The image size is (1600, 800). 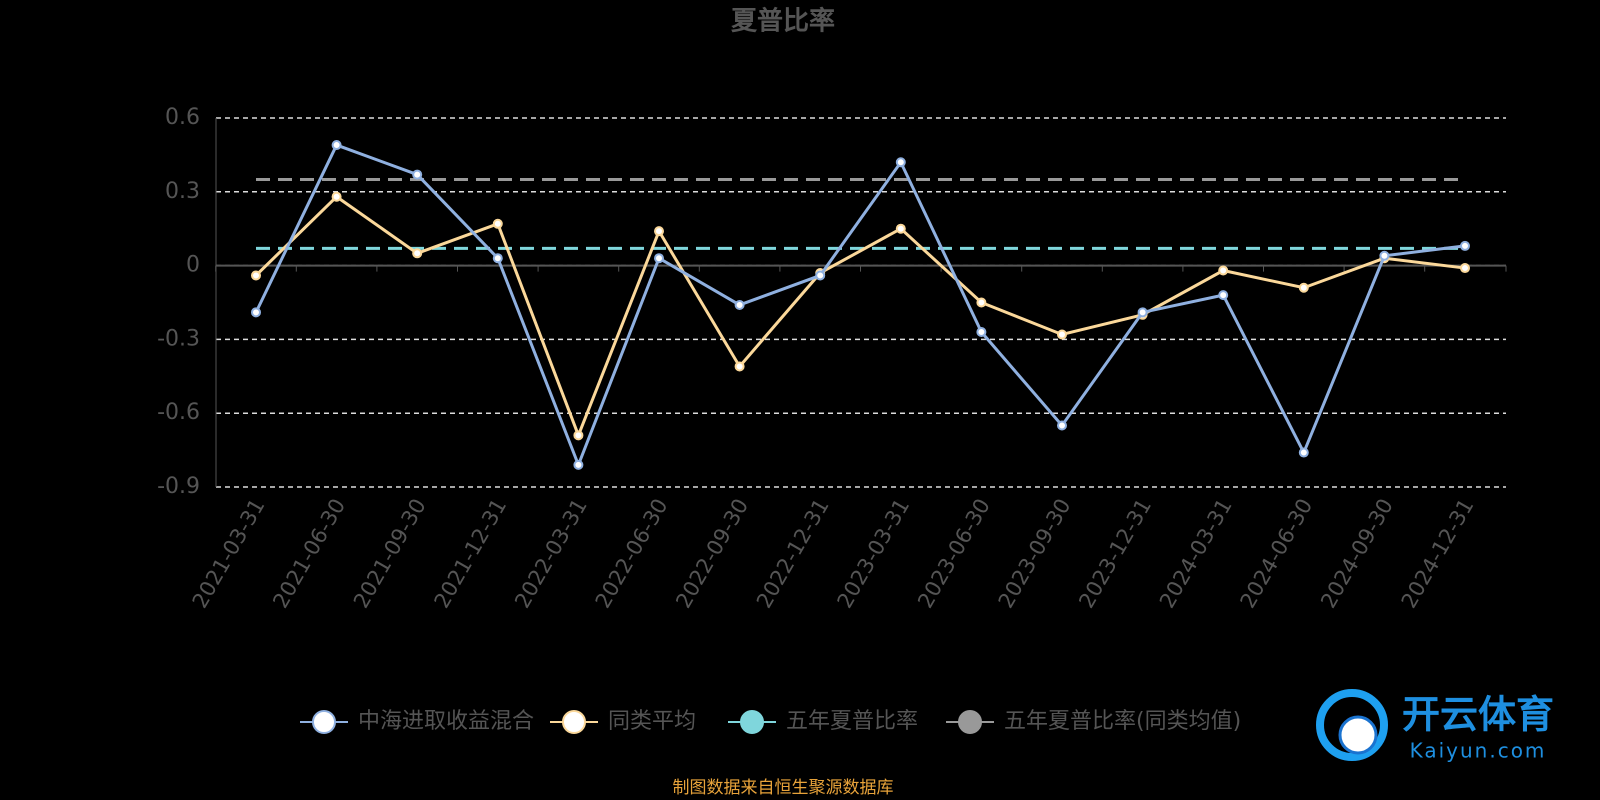 What do you see at coordinates (783, 21) in the screenshot?
I see `chart-title: 夏普比率` at bounding box center [783, 21].